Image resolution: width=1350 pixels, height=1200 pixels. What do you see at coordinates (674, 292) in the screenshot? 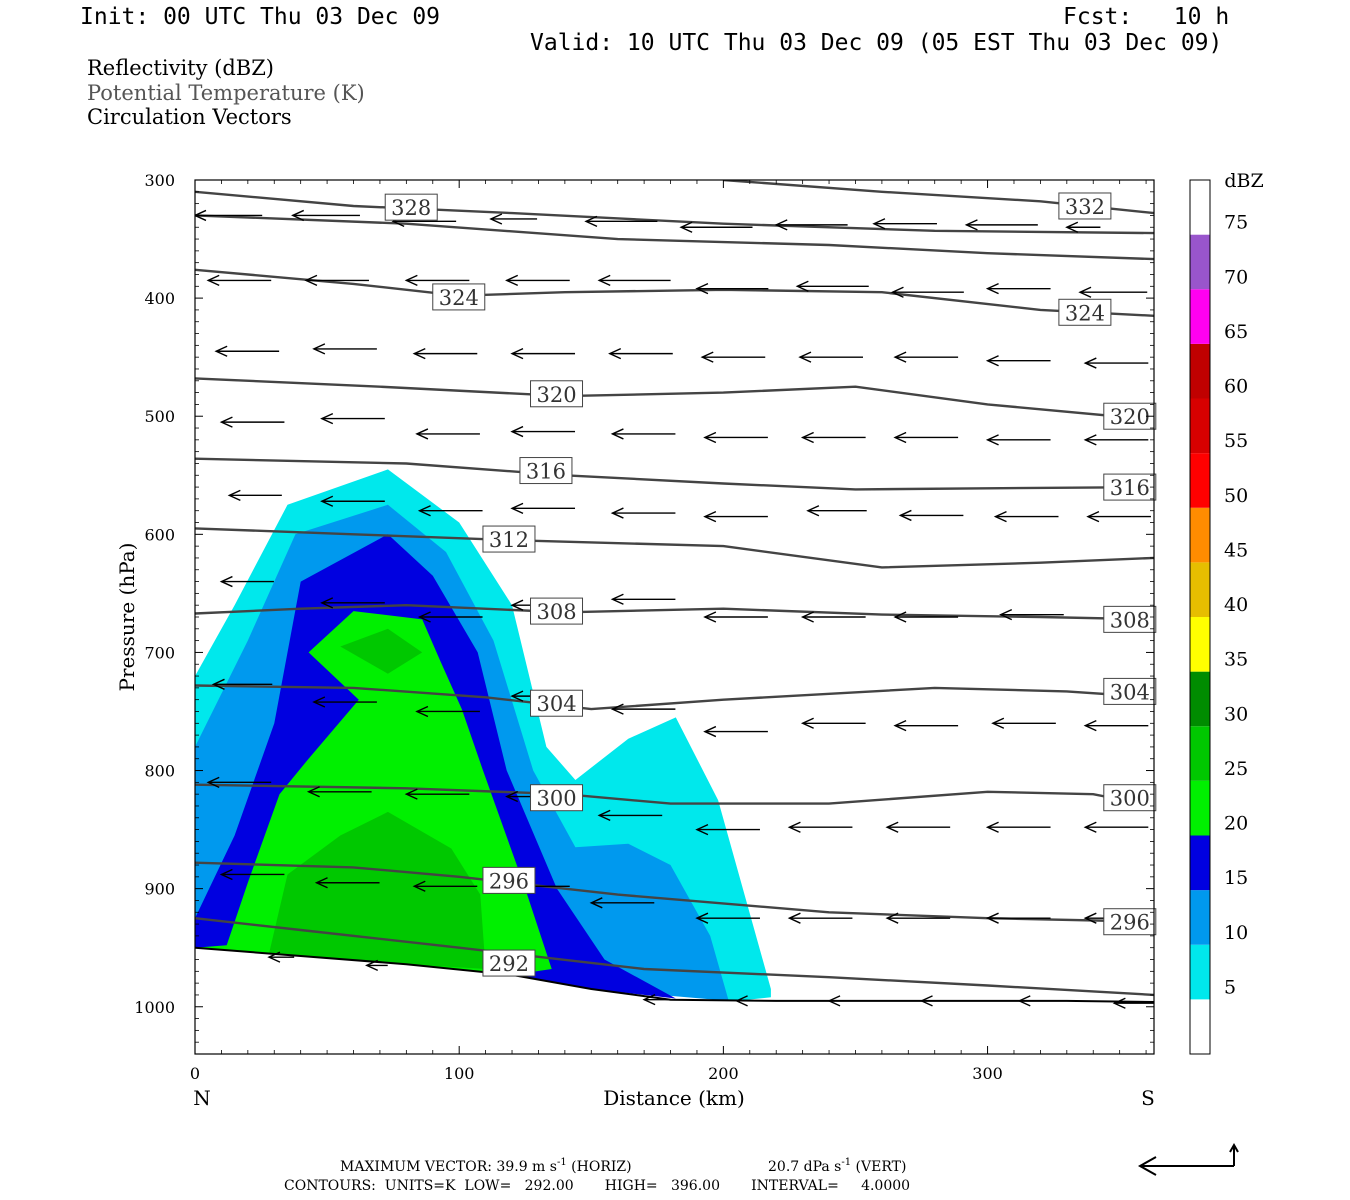
I see `isentrope-324k` at bounding box center [674, 292].